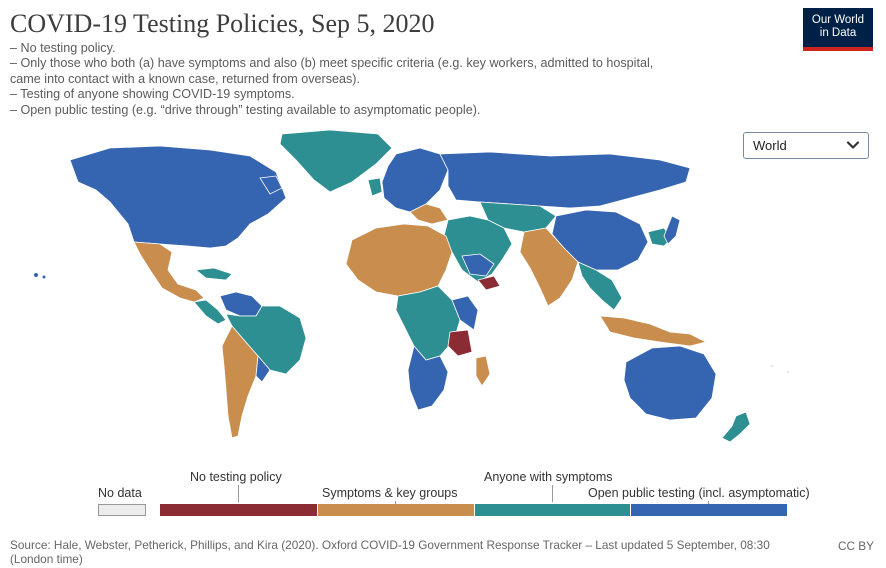 Image resolution: width=886 pixels, height=568 pixels. What do you see at coordinates (855, 546) in the screenshot?
I see `license-link: CC BY` at bounding box center [855, 546].